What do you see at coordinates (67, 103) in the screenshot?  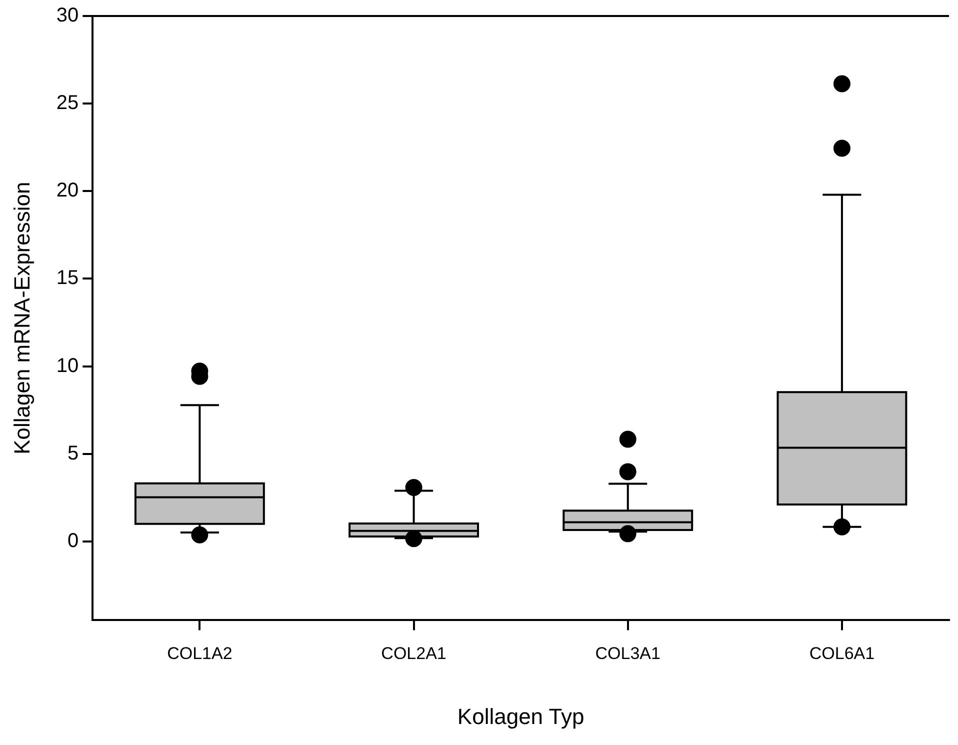 I see `y-tick-label: 25` at bounding box center [67, 103].